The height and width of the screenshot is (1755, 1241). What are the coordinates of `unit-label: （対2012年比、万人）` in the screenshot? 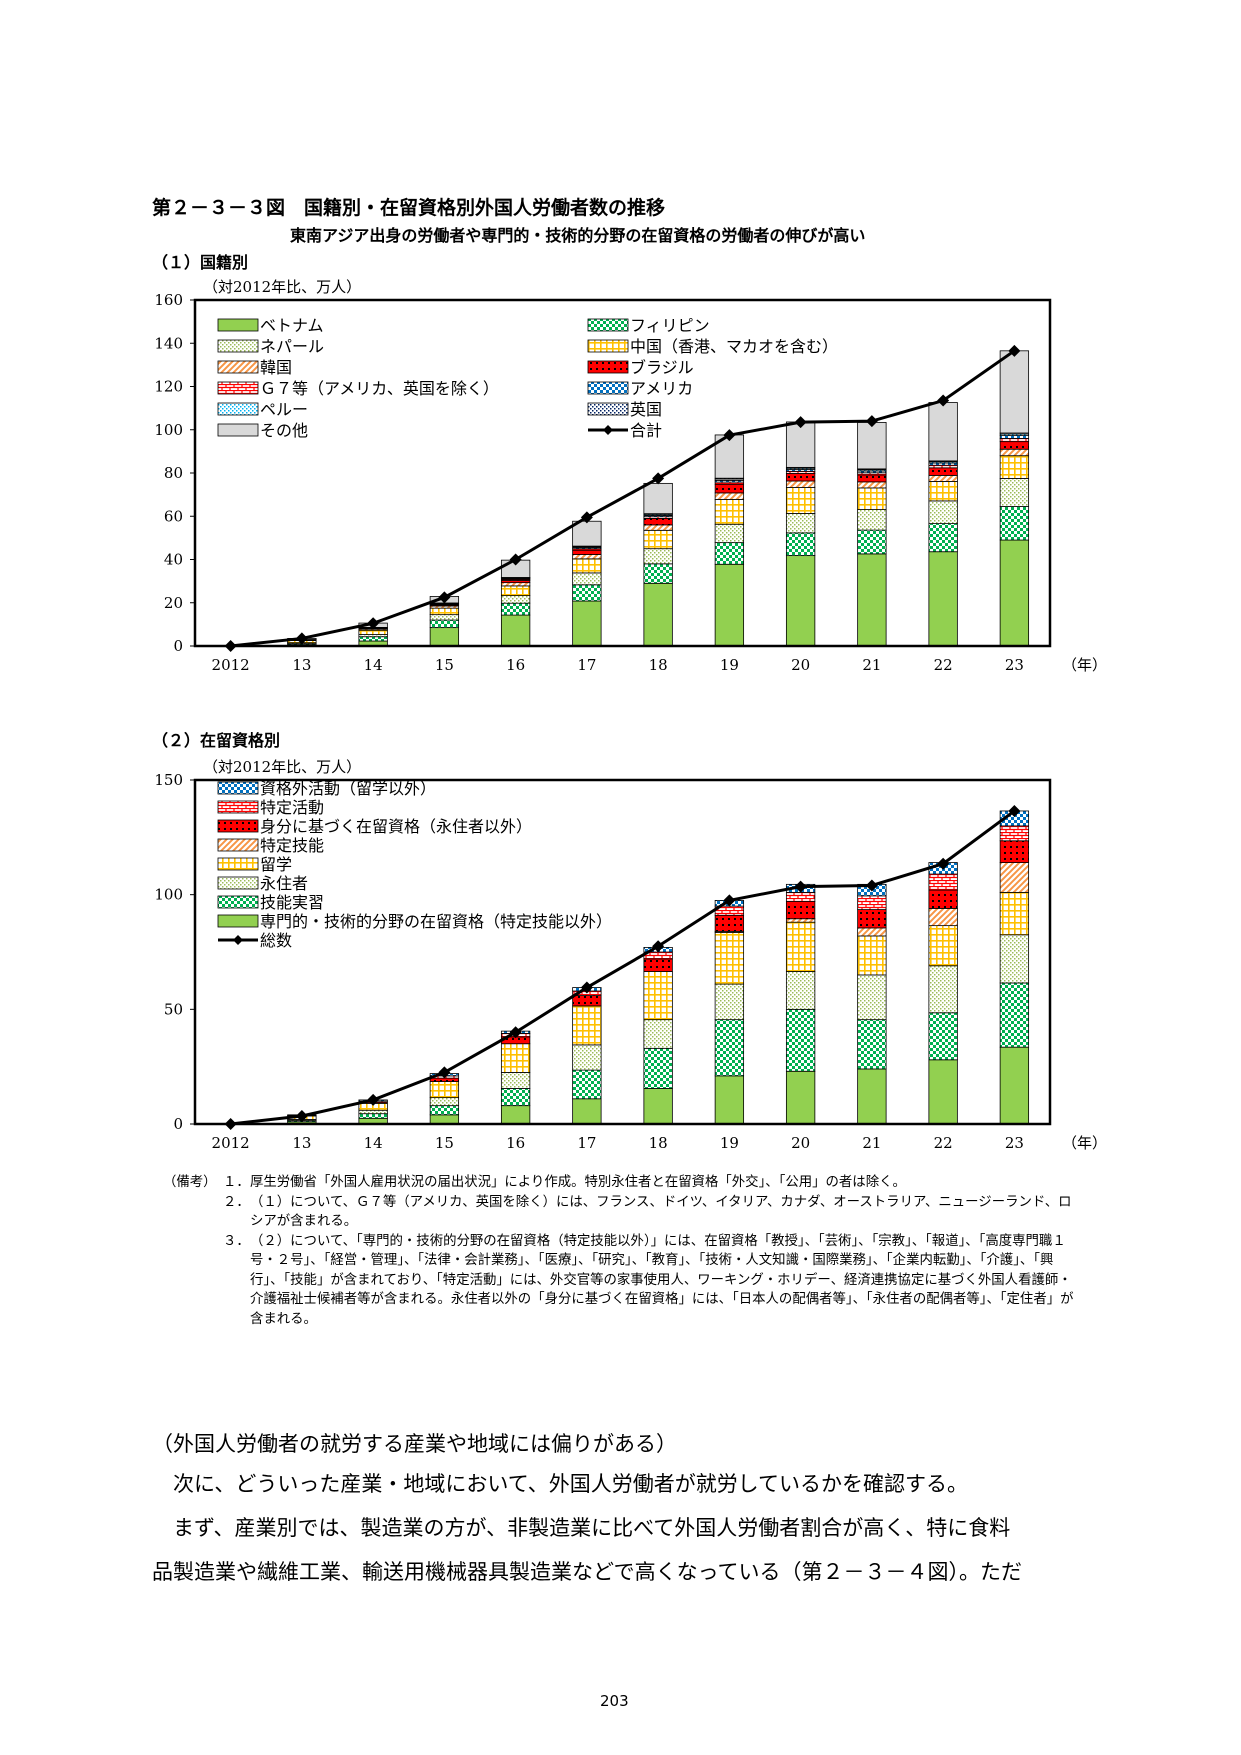 It's located at (282, 287).